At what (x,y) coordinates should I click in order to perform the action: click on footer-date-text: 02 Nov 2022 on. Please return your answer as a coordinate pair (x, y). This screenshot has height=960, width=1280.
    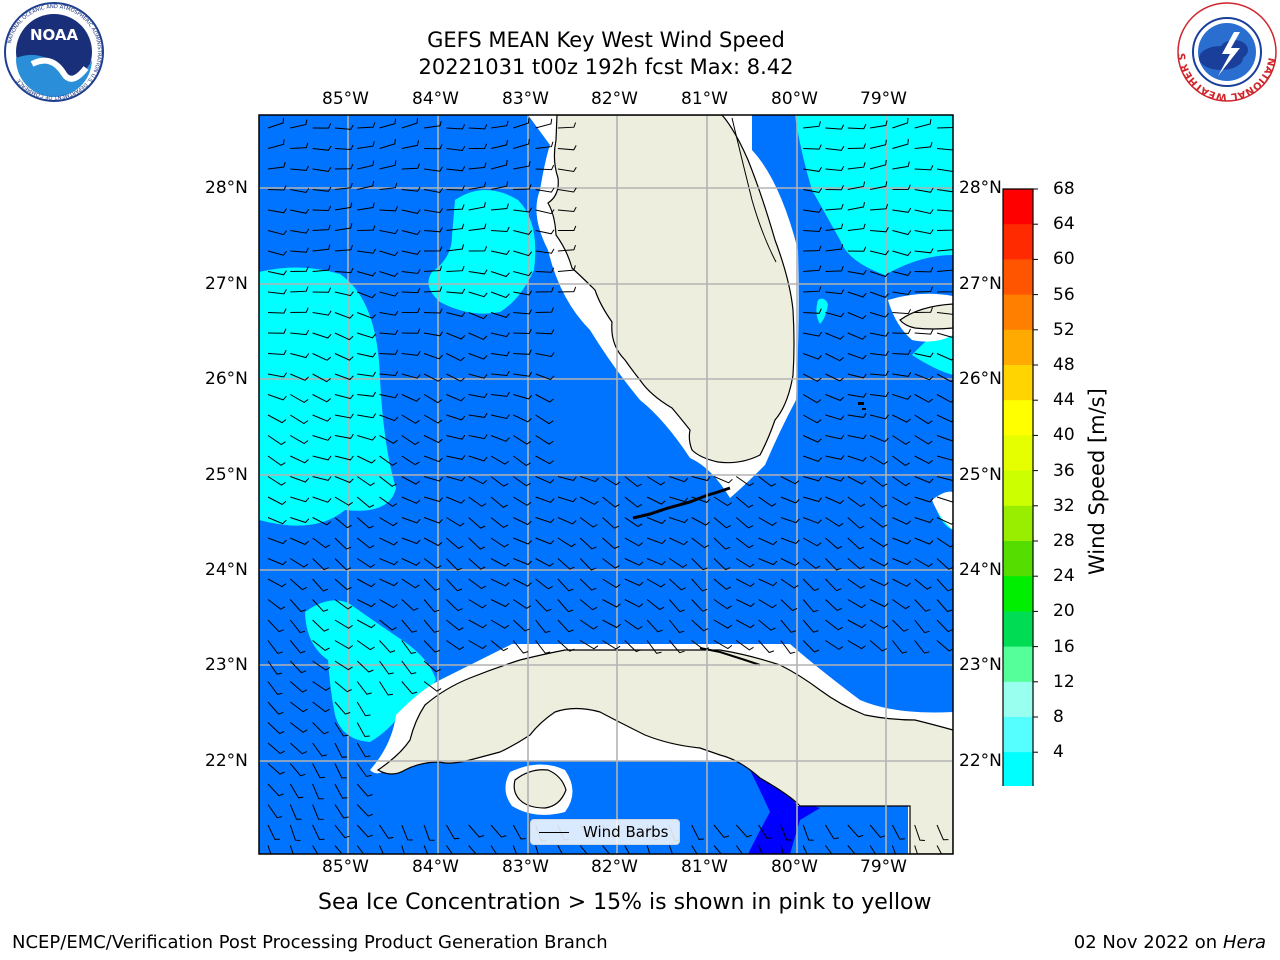
    Looking at the image, I should click on (1145, 942).